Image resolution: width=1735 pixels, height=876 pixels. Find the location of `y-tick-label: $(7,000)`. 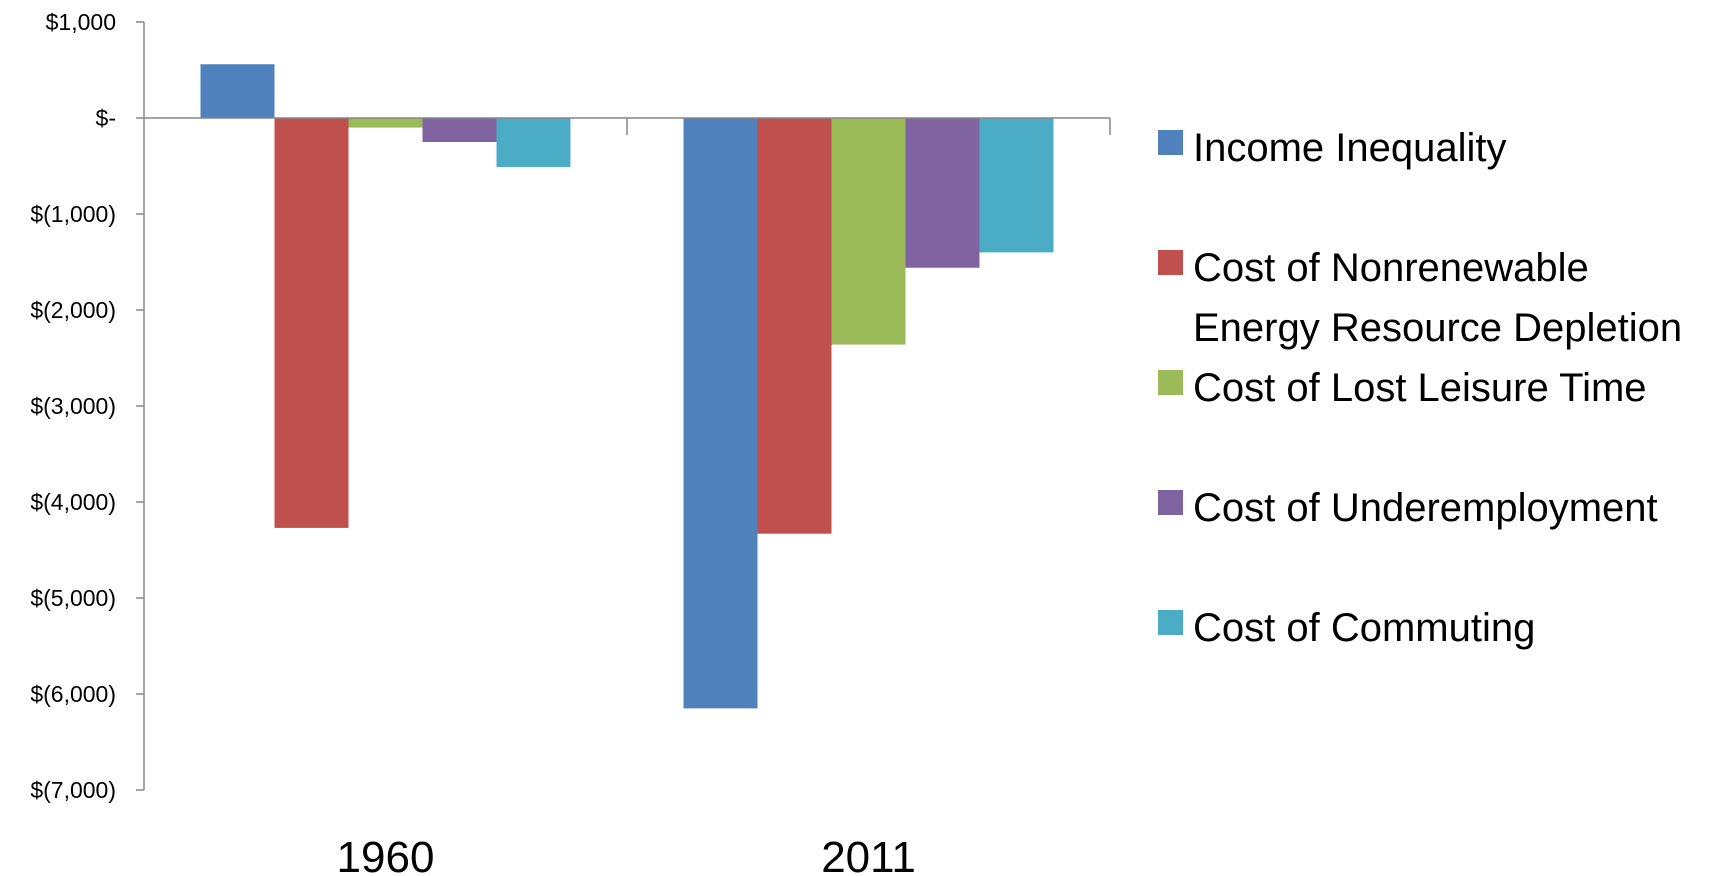

y-tick-label: $(7,000) is located at coordinates (73, 790).